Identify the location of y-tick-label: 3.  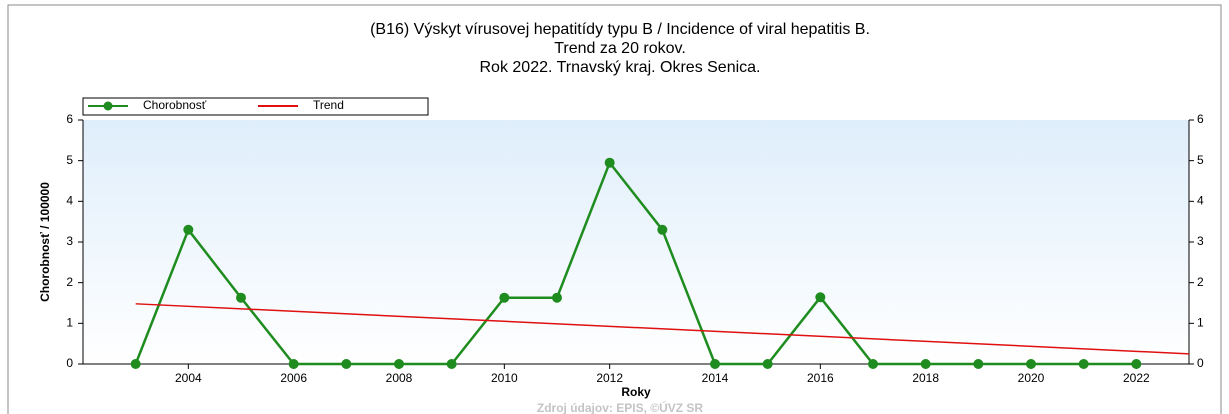
(69, 241).